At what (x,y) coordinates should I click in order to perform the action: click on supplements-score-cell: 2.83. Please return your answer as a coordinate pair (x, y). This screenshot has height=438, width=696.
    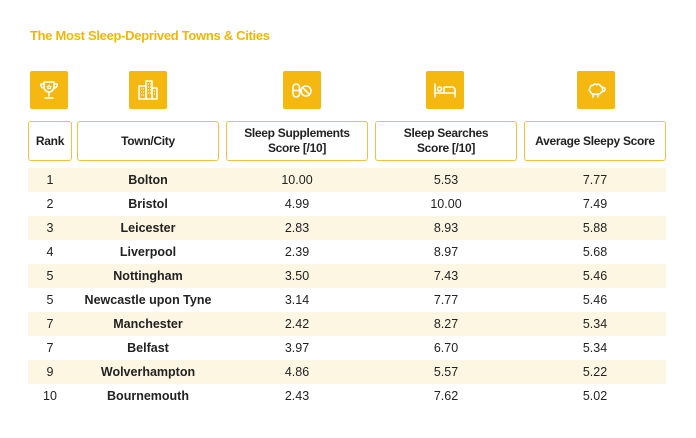
    Looking at the image, I should click on (297, 228).